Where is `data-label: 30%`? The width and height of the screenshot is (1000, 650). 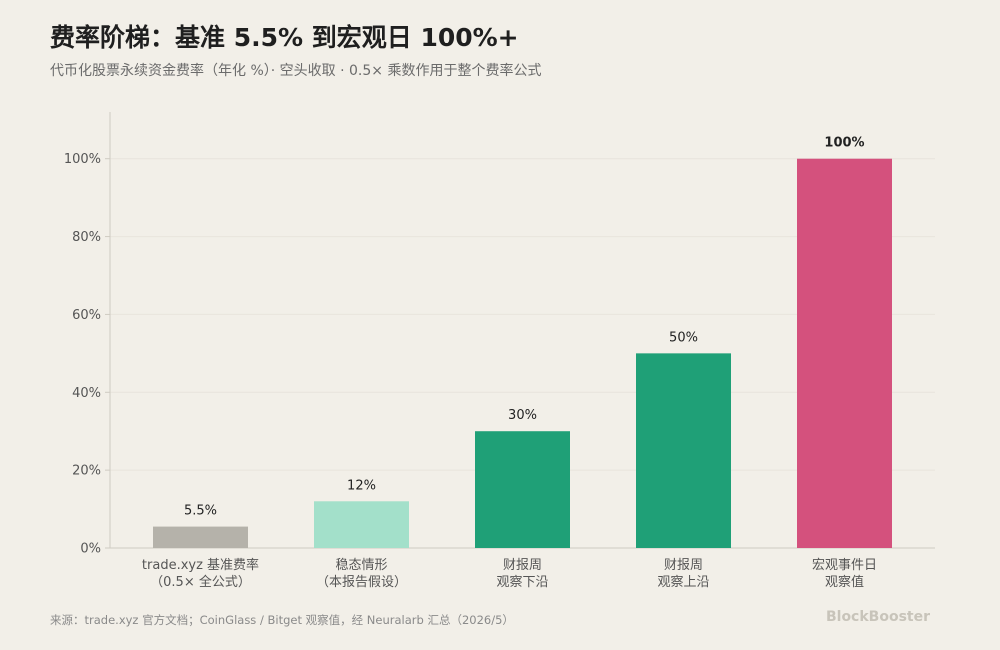 data-label: 30% is located at coordinates (522, 415).